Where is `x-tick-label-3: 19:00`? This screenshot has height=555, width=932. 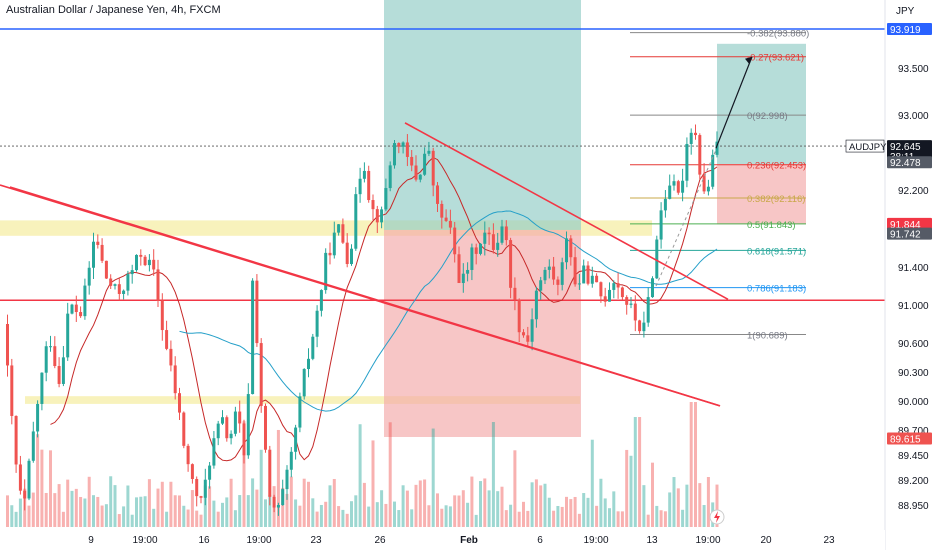 x-tick-label-3: 19:00 is located at coordinates (258, 540).